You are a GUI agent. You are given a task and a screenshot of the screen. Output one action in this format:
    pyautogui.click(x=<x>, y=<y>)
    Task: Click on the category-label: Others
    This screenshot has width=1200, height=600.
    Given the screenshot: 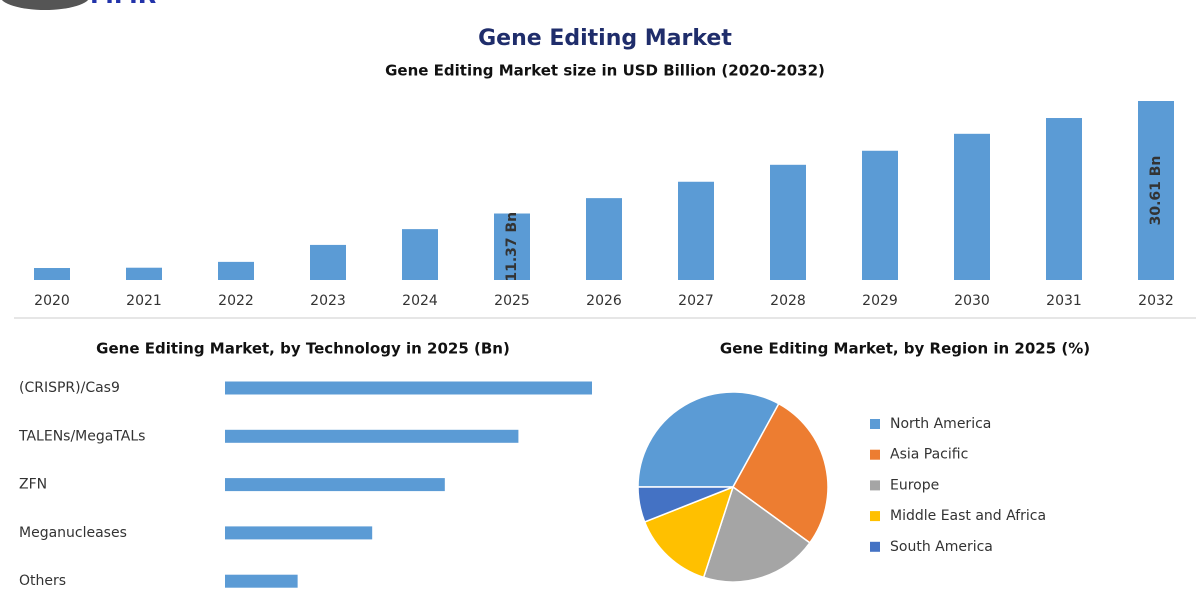 What is the action you would take?
    pyautogui.click(x=42, y=581)
    